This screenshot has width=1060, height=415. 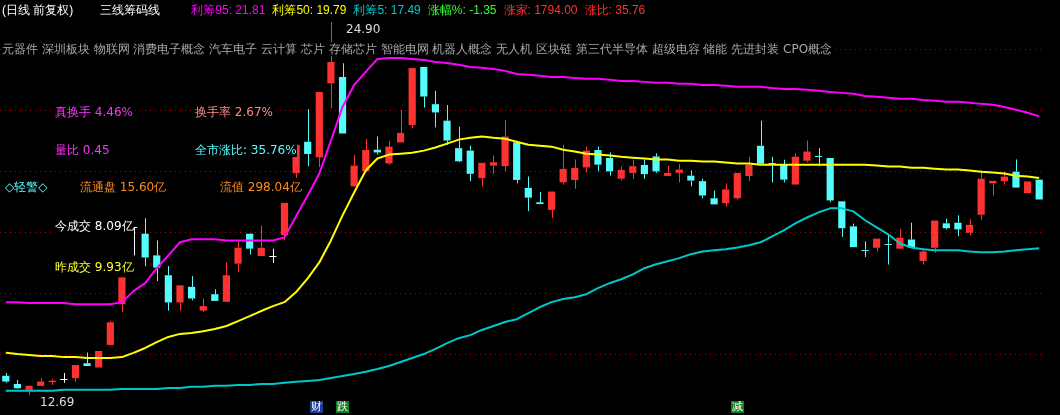 What do you see at coordinates (38, 10) in the screenshot?
I see `chart-title: (日线 前复权)` at bounding box center [38, 10].